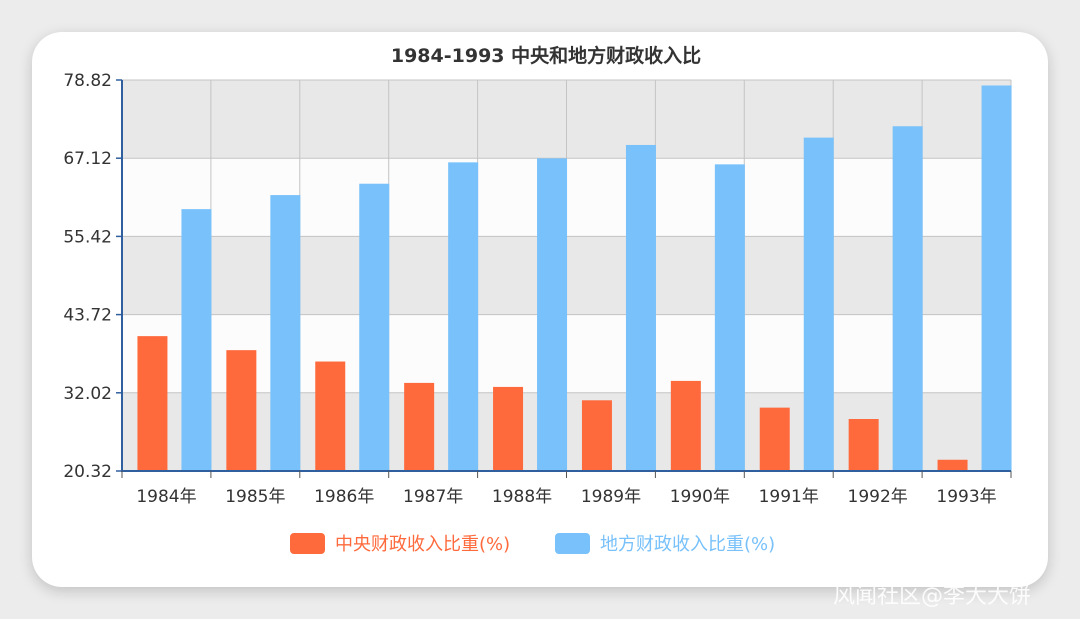 The width and height of the screenshot is (1080, 619). What do you see at coordinates (87, 472) in the screenshot?
I see `y-tick-label: 20.32` at bounding box center [87, 472].